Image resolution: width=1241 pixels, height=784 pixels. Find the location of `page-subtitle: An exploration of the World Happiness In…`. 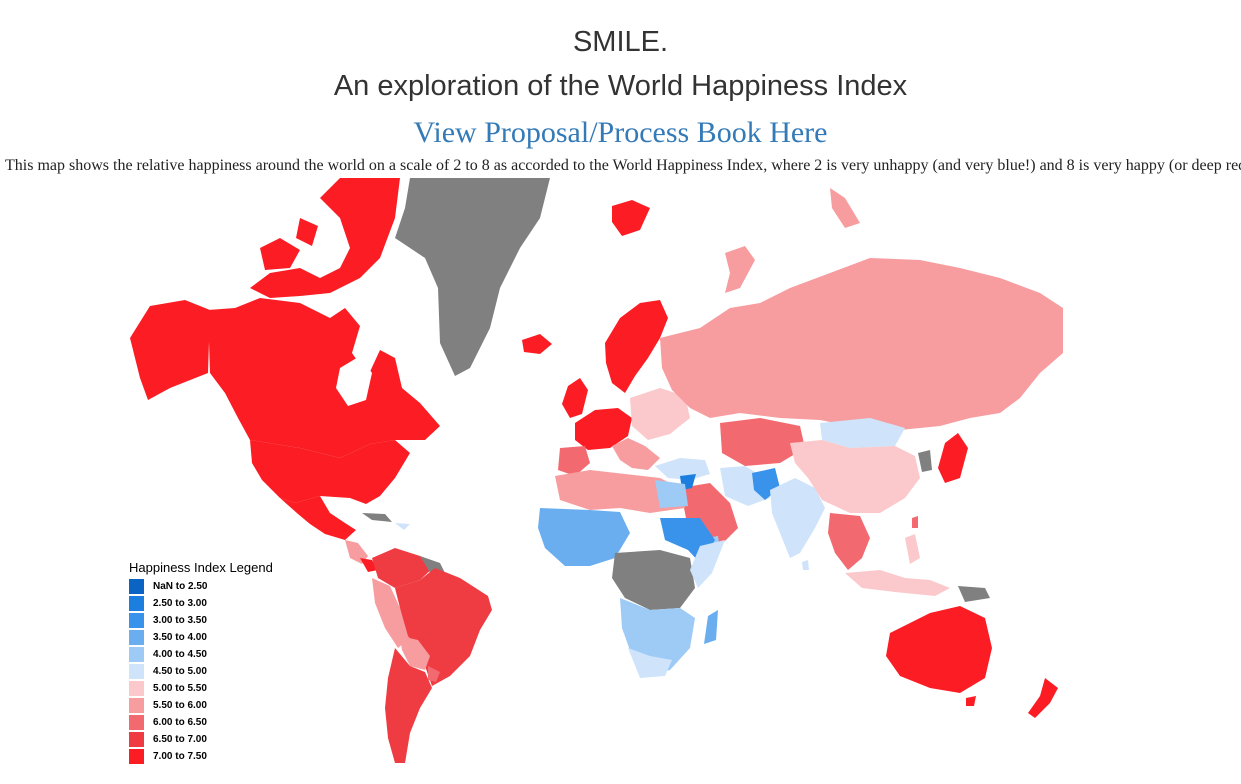

page-subtitle: An exploration of the World Happiness In… is located at coordinates (620, 86).